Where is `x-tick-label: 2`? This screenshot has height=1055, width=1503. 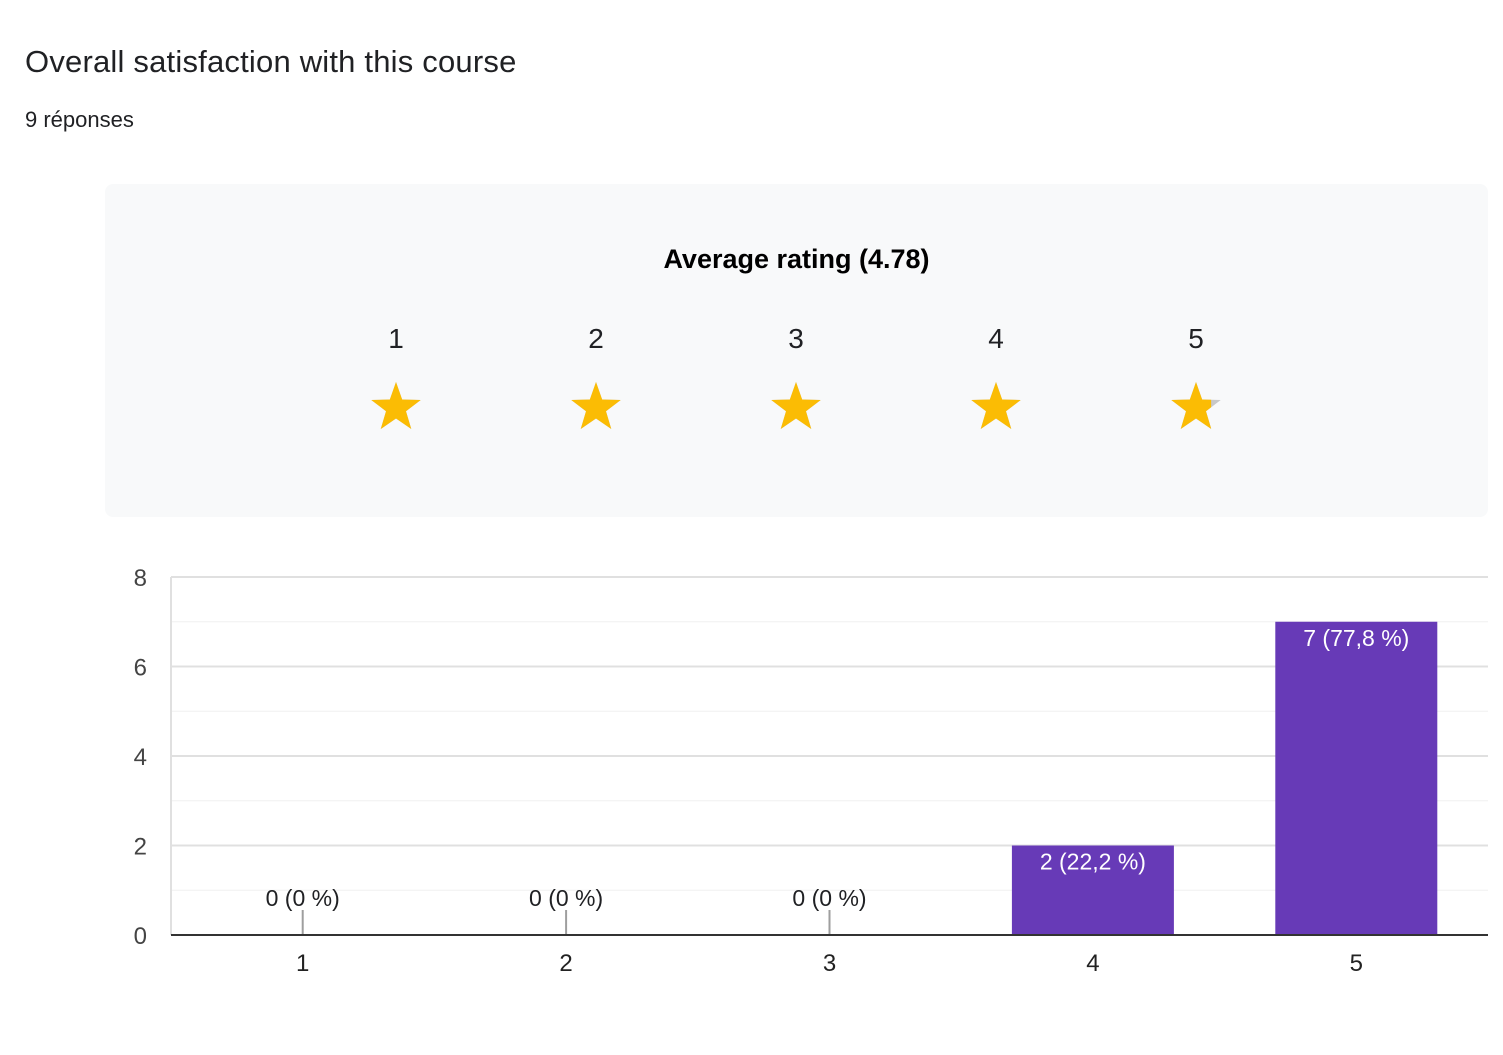
x-tick-label: 2 is located at coordinates (565, 963).